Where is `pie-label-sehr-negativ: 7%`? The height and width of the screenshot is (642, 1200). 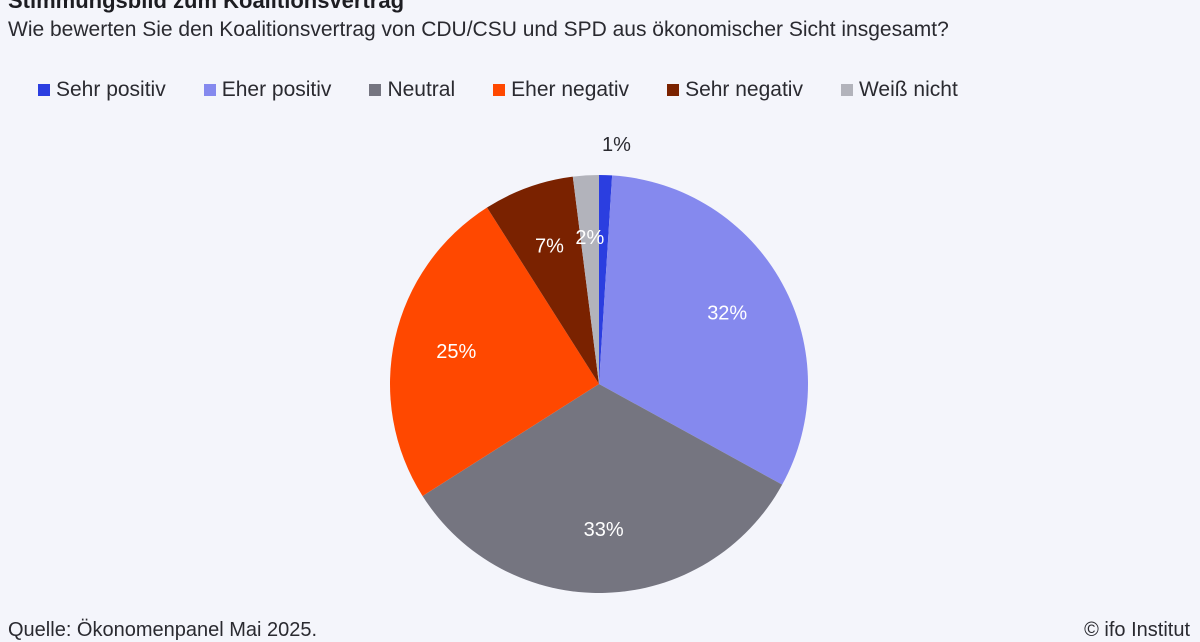 pie-label-sehr-negativ: 7% is located at coordinates (549, 246).